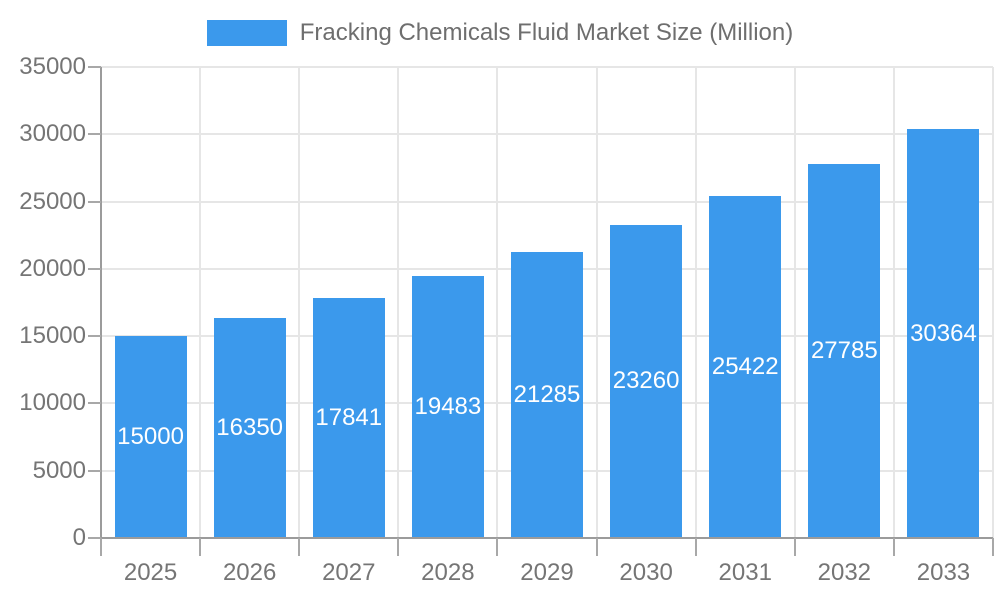 The width and height of the screenshot is (1000, 600). I want to click on y-axis-tick-label: 30000, so click(52, 134).